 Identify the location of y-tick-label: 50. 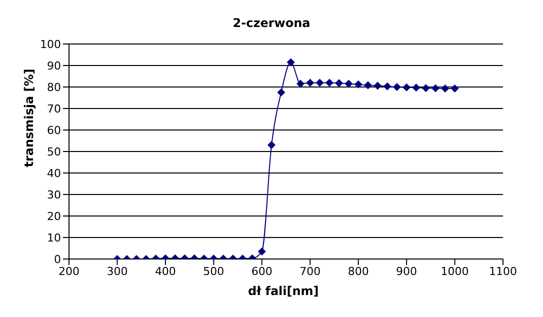
(54, 151).